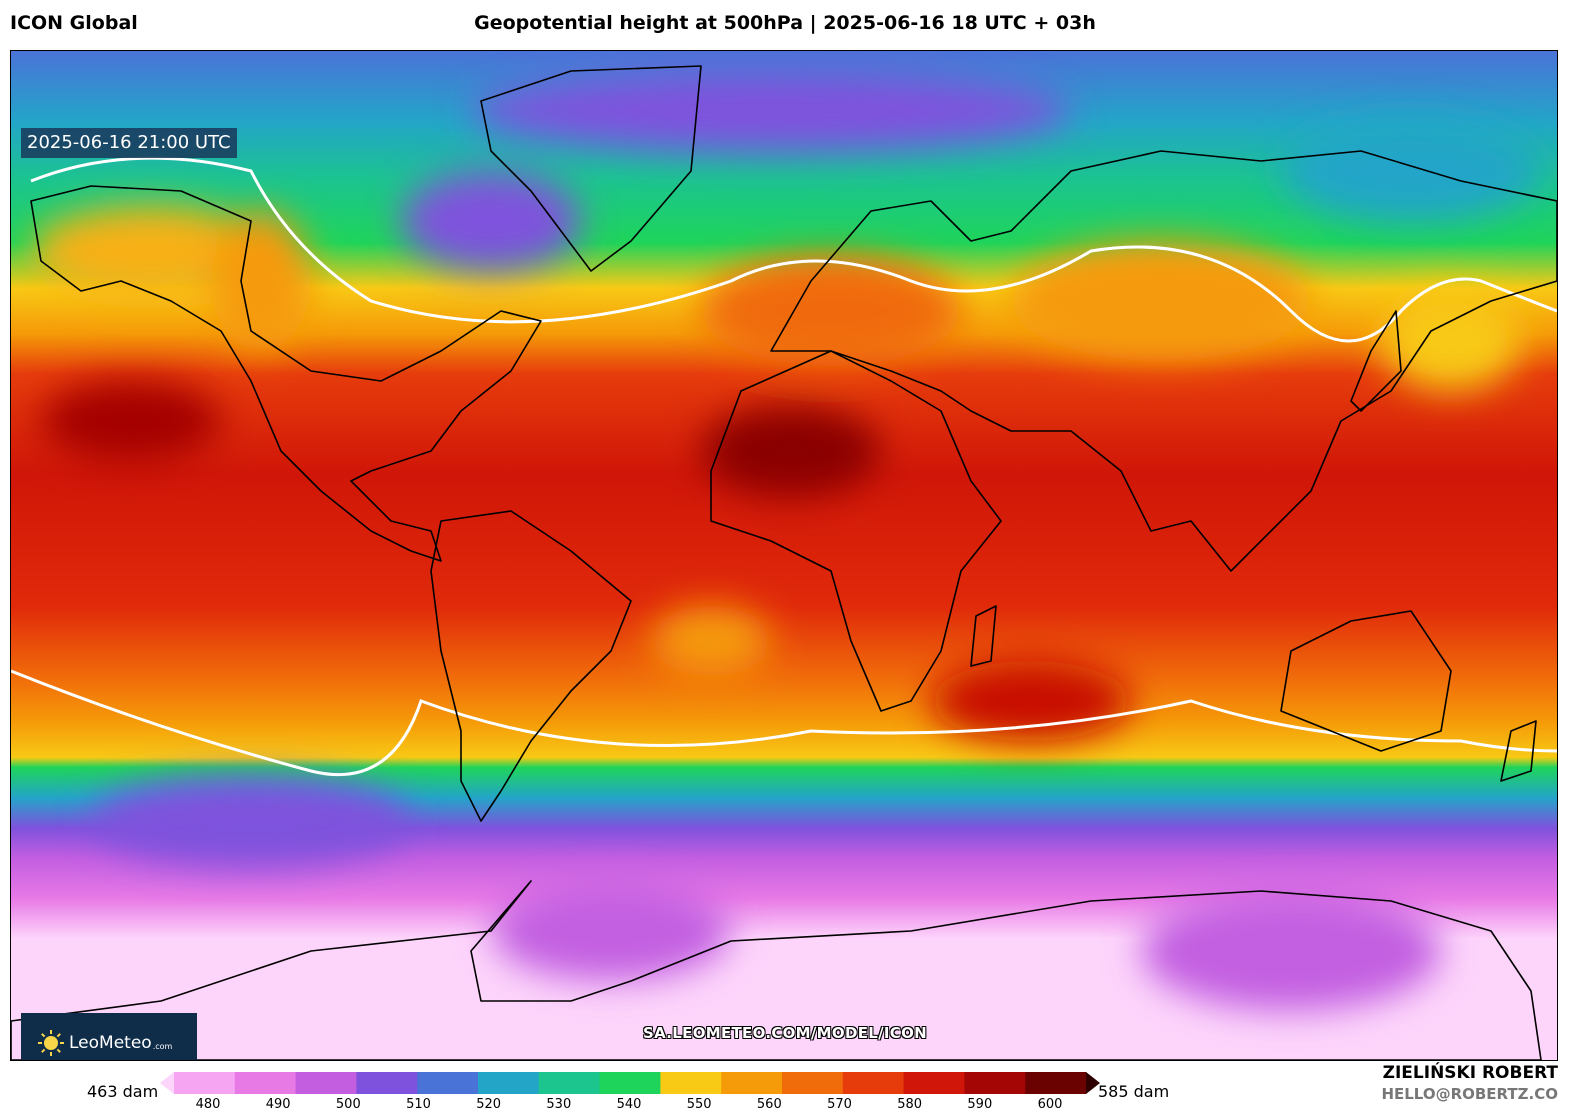 The height and width of the screenshot is (1113, 1570). Describe the element at coordinates (1518, 751) in the screenshot. I see `new-zealand-outline` at that location.